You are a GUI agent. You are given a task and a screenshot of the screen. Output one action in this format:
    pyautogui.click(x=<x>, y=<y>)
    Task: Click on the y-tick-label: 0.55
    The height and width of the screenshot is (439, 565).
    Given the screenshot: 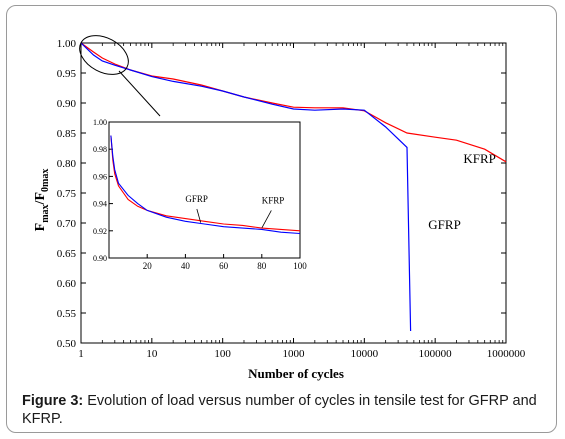 What is the action you would take?
    pyautogui.click(x=67, y=314)
    